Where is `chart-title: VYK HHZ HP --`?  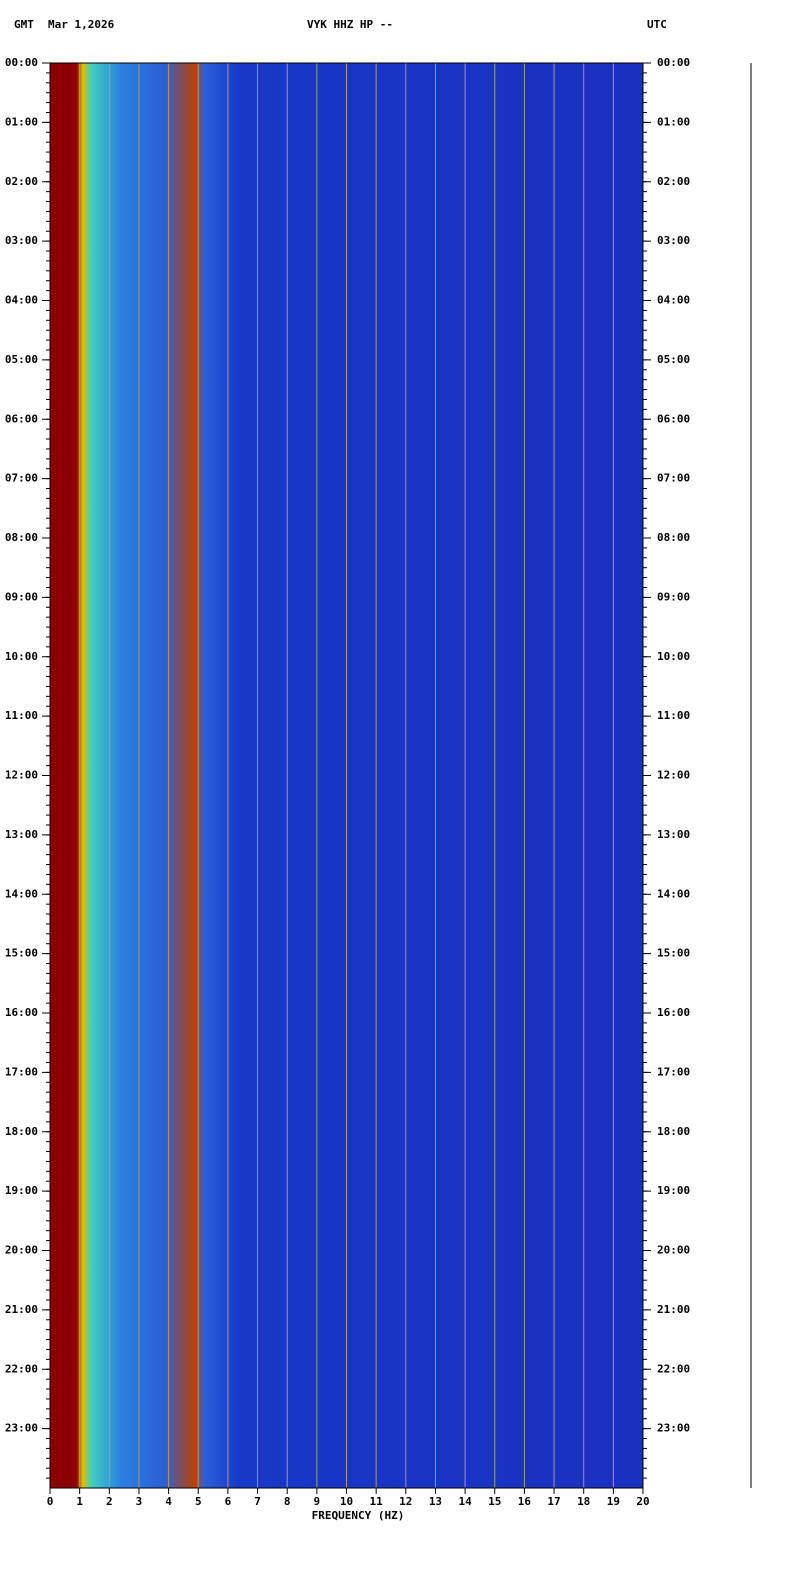 chart-title: VYK HHZ HP -- is located at coordinates (350, 24).